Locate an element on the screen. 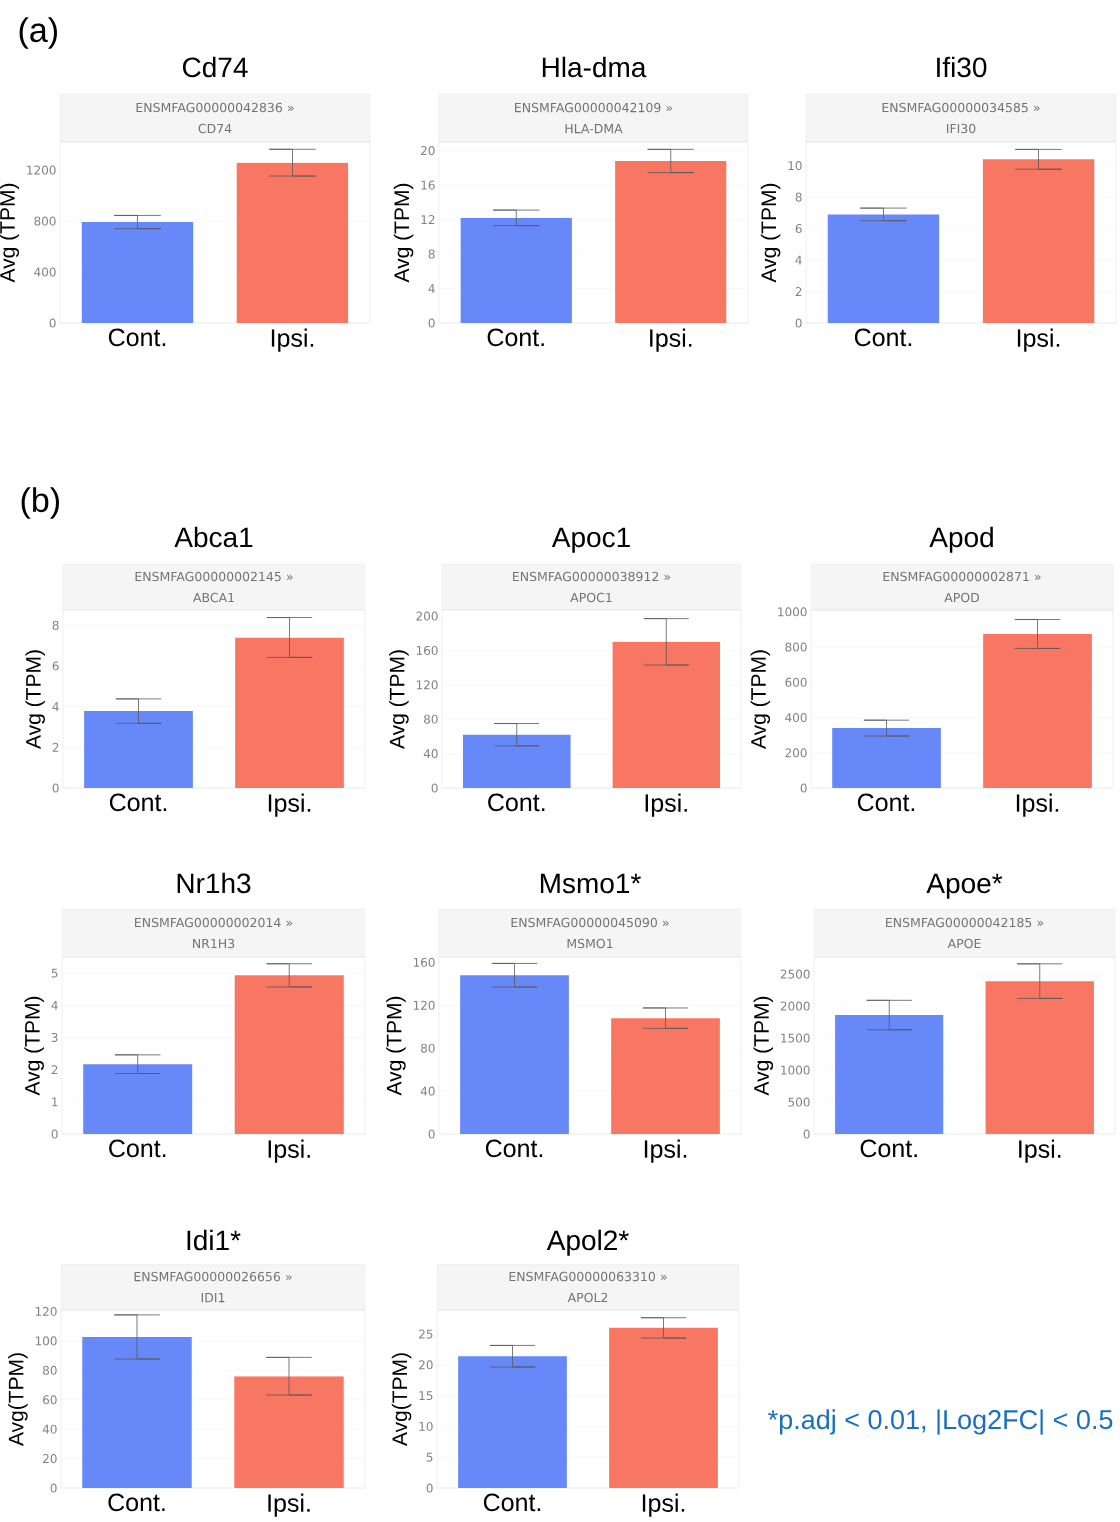 The width and height of the screenshot is (1120, 1522). y-tick-label: 200 is located at coordinates (796, 753).